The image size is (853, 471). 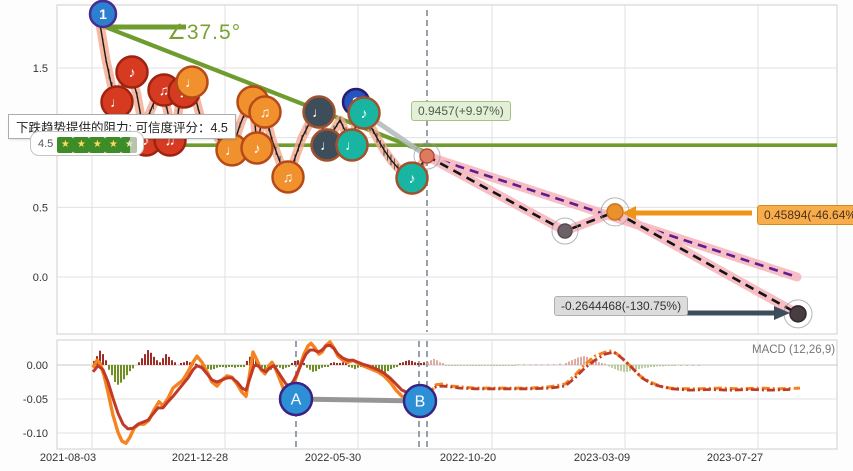 I want to click on rating-value: 4.5, so click(x=46, y=143).